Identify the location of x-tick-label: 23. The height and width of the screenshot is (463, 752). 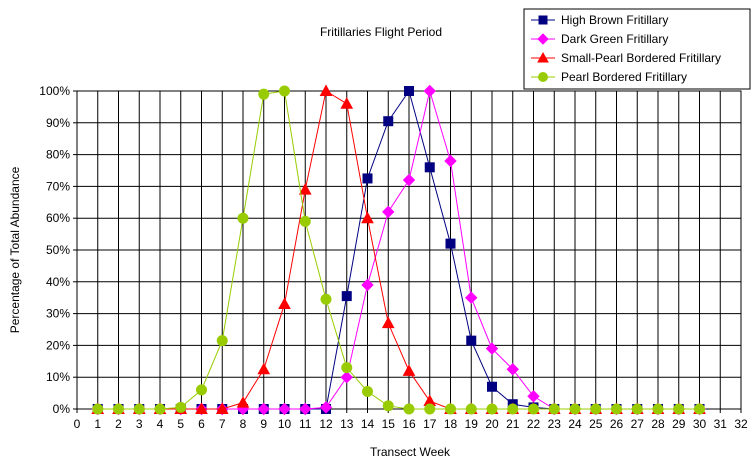
(555, 424).